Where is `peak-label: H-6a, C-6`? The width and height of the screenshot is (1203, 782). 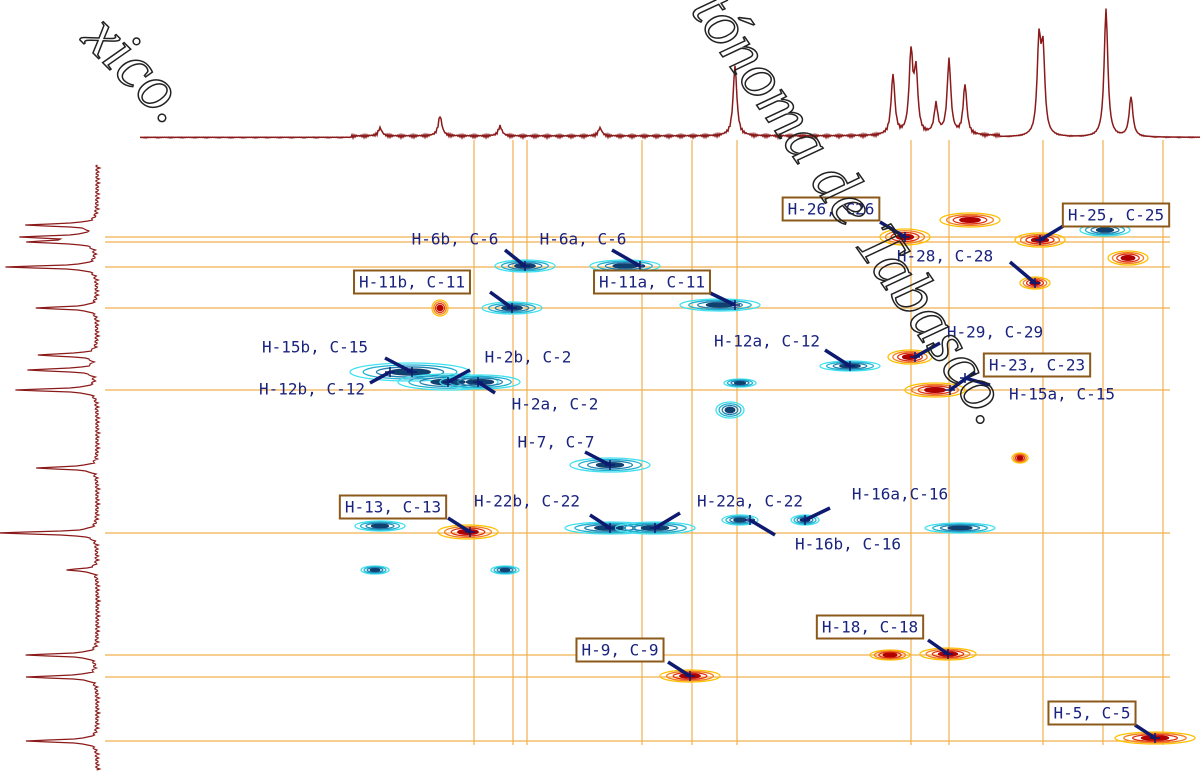 peak-label: H-6a, C-6 is located at coordinates (583, 239).